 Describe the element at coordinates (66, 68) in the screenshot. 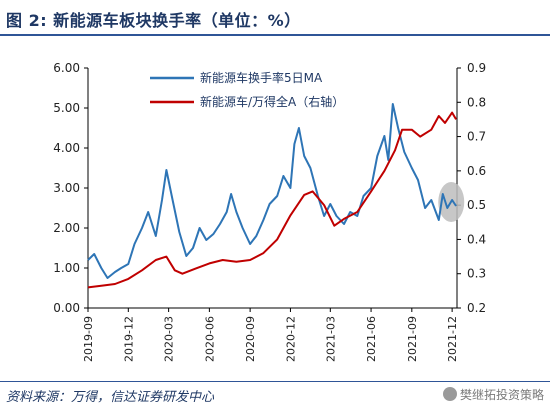

I see `left-tick-label: 6.00` at that location.